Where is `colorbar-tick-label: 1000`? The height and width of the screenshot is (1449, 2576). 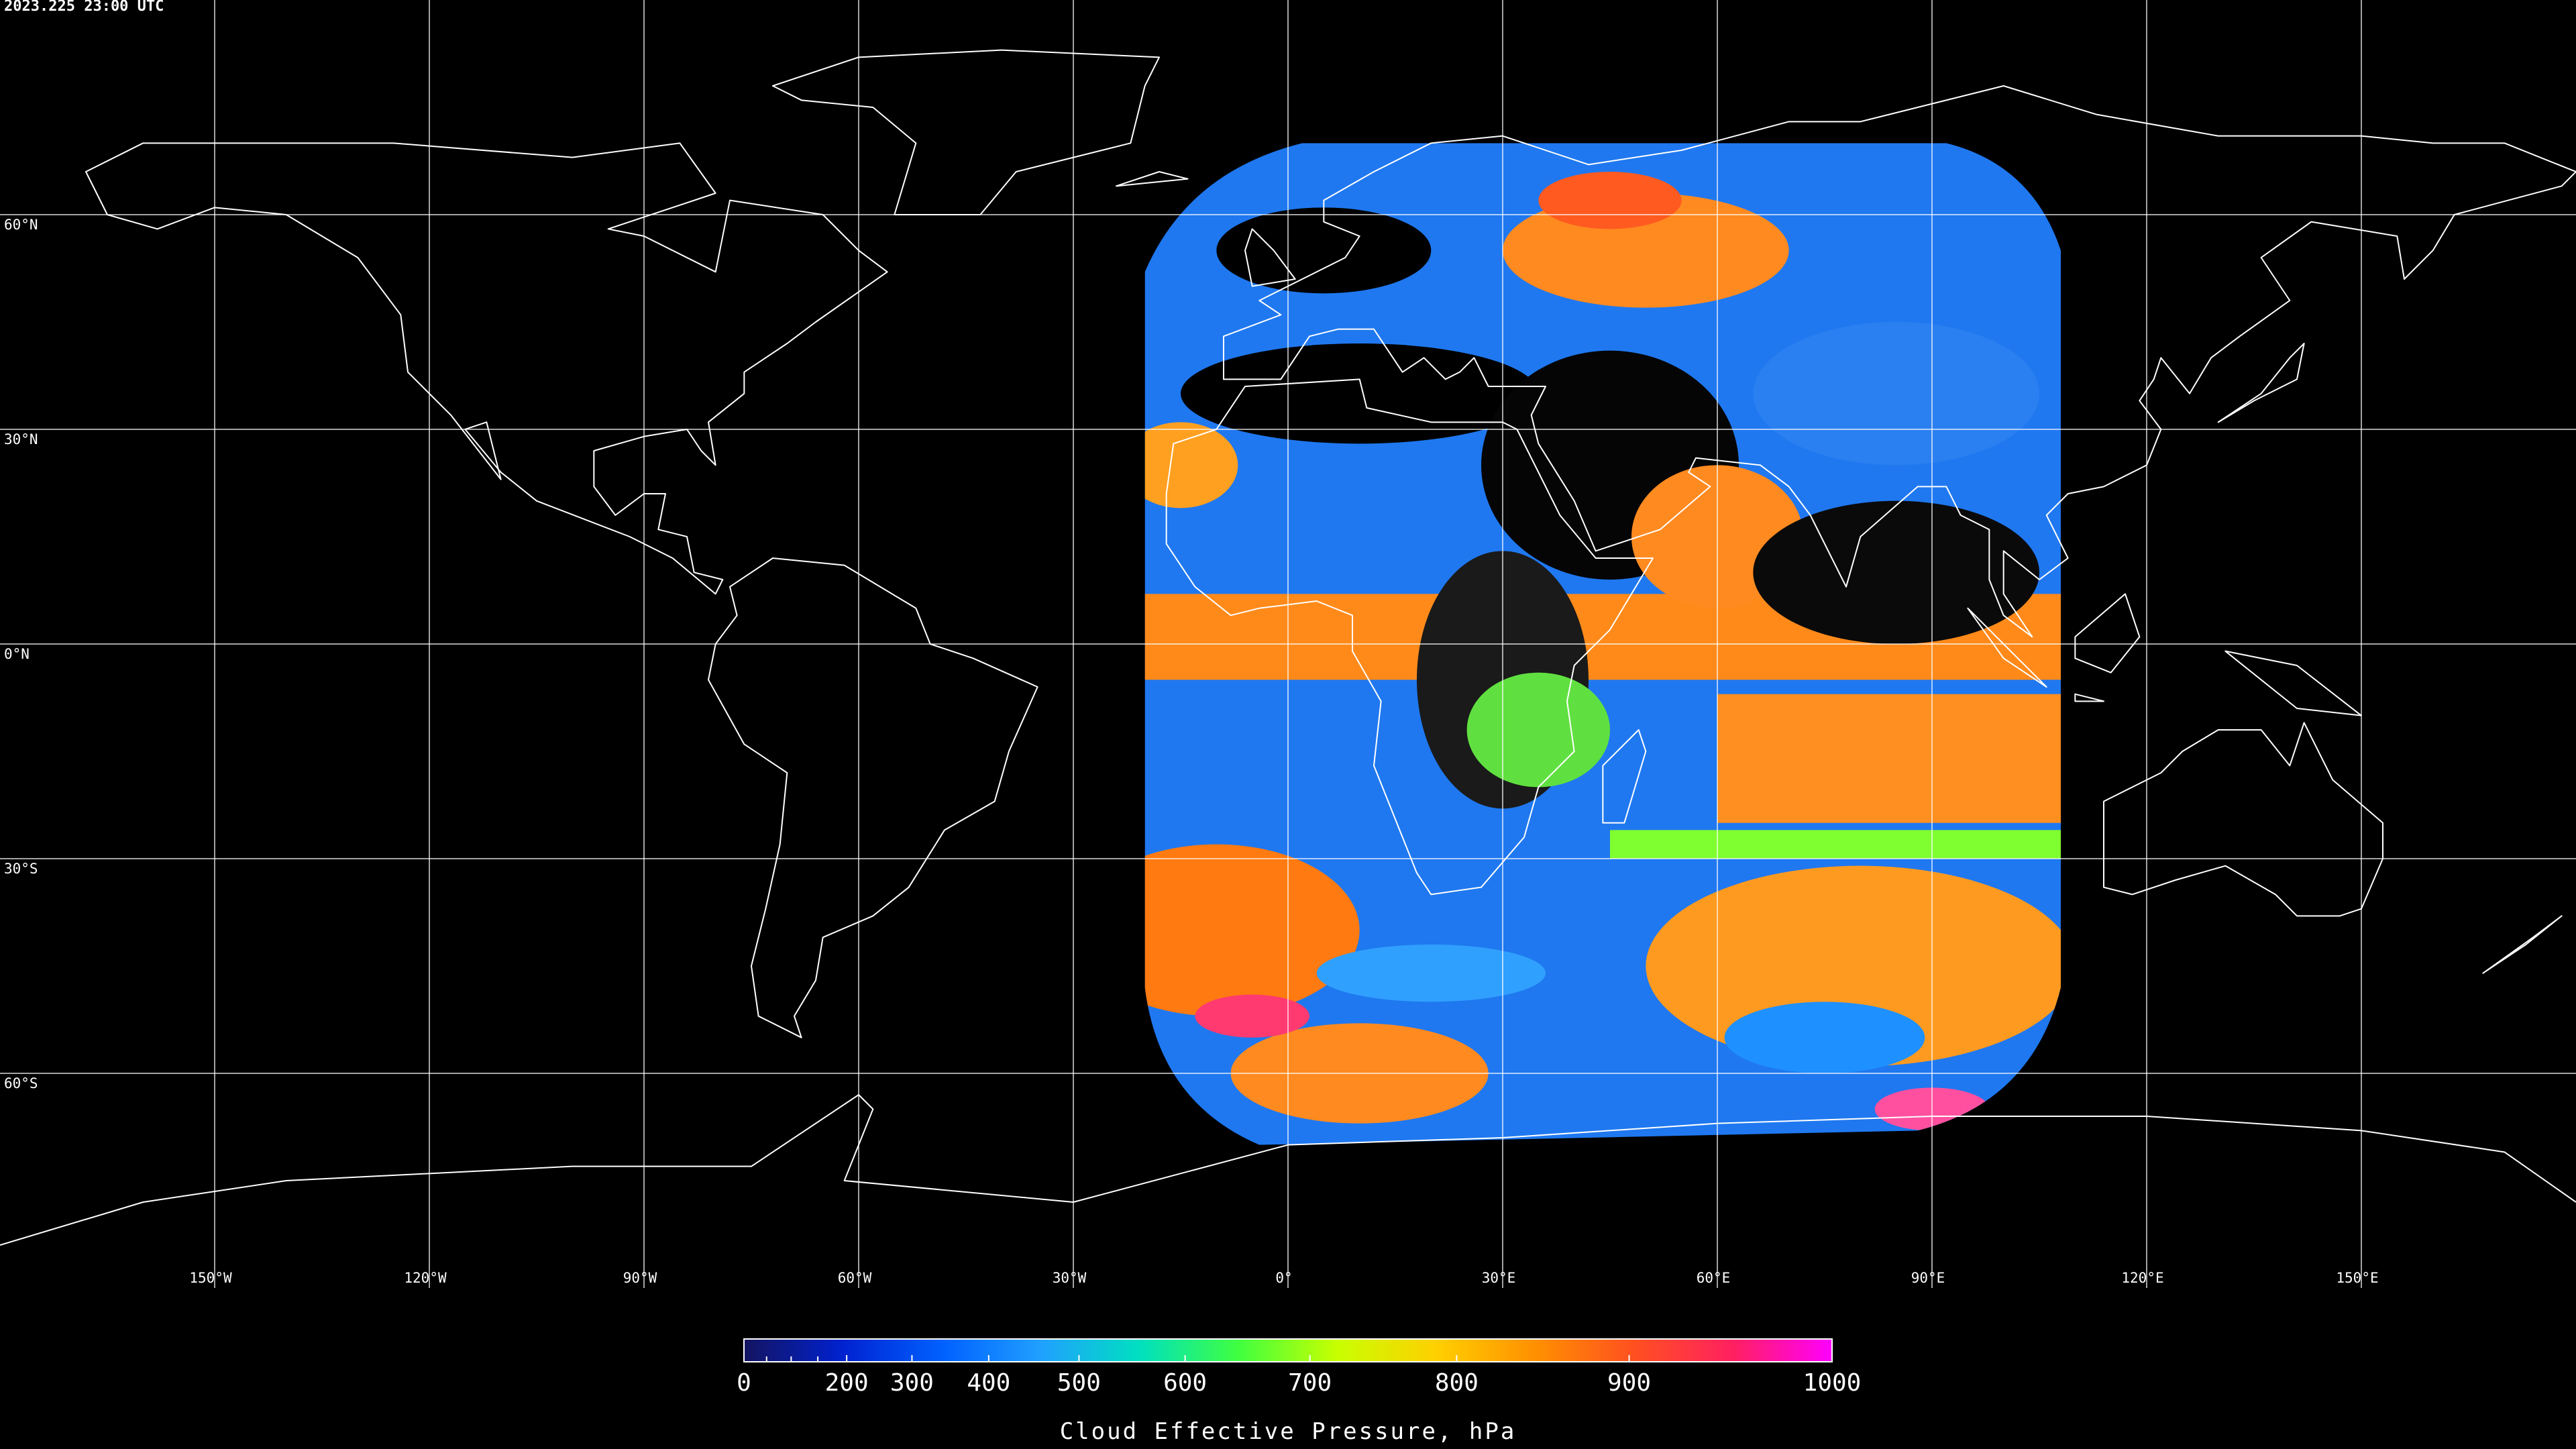 colorbar-tick-label: 1000 is located at coordinates (1832, 1383).